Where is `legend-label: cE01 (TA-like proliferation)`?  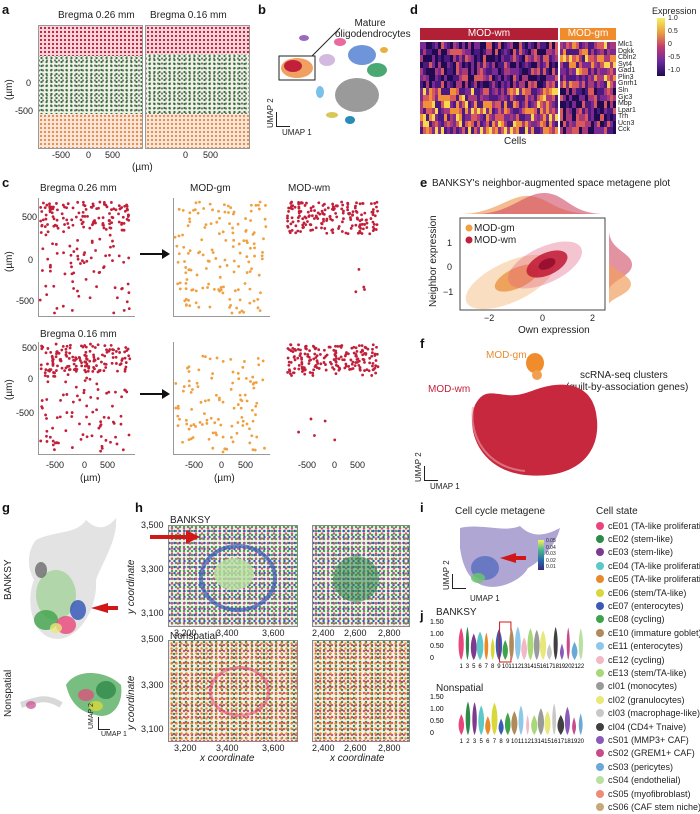
legend-label: cE01 (TA-like proliferation) is located at coordinates (654, 525).